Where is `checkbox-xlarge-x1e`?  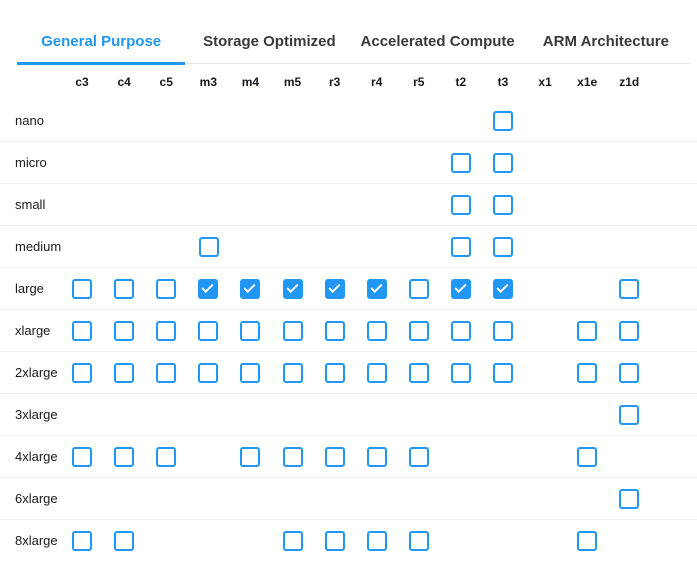
checkbox-xlarge-x1e is located at coordinates (587, 330).